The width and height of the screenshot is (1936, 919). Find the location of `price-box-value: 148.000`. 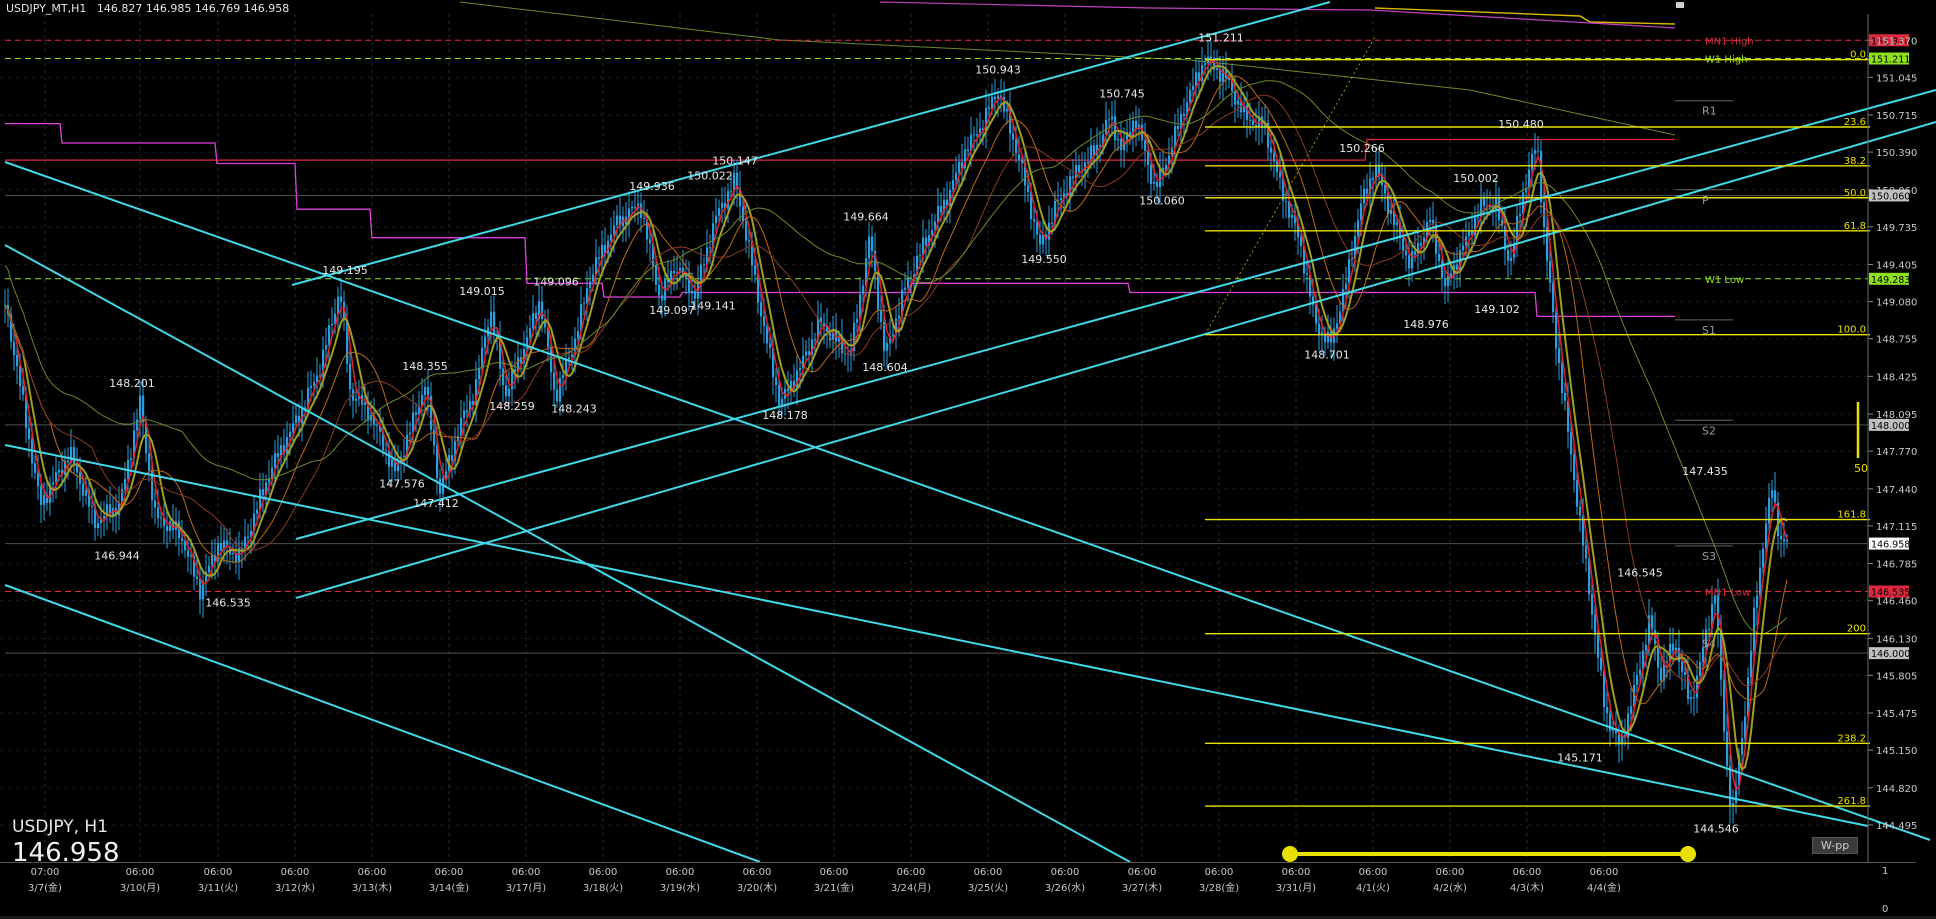

price-box-value: 148.000 is located at coordinates (1890, 426).